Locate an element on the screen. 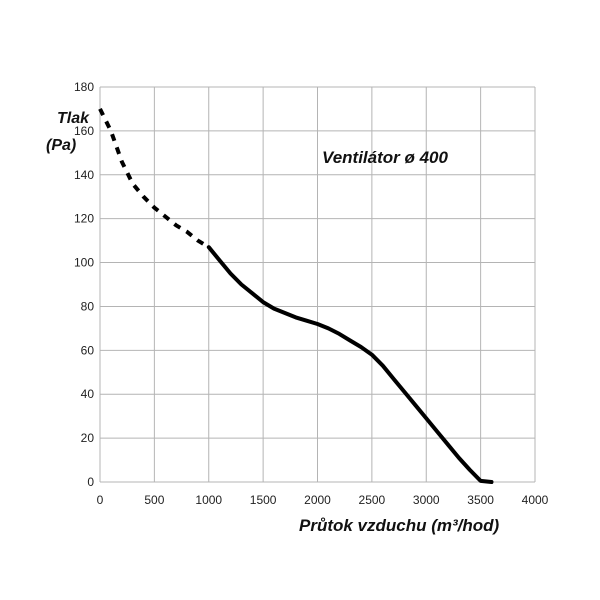 The image size is (600, 600). y-tick-label-160: 160 is located at coordinates (84, 131).